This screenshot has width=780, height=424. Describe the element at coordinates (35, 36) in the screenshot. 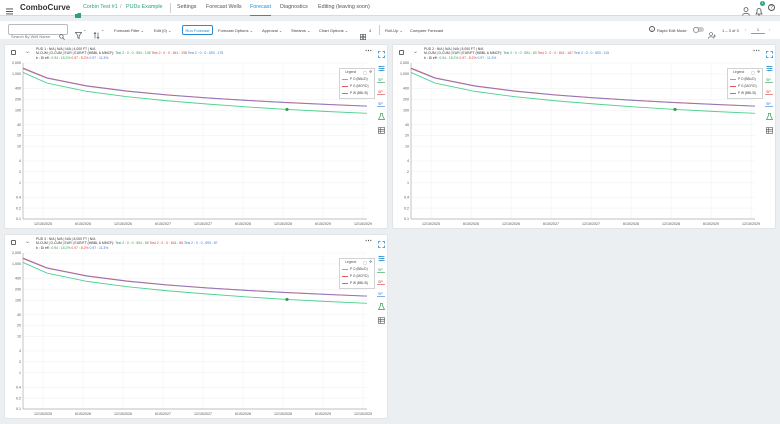

I see `search-input-field` at that location.